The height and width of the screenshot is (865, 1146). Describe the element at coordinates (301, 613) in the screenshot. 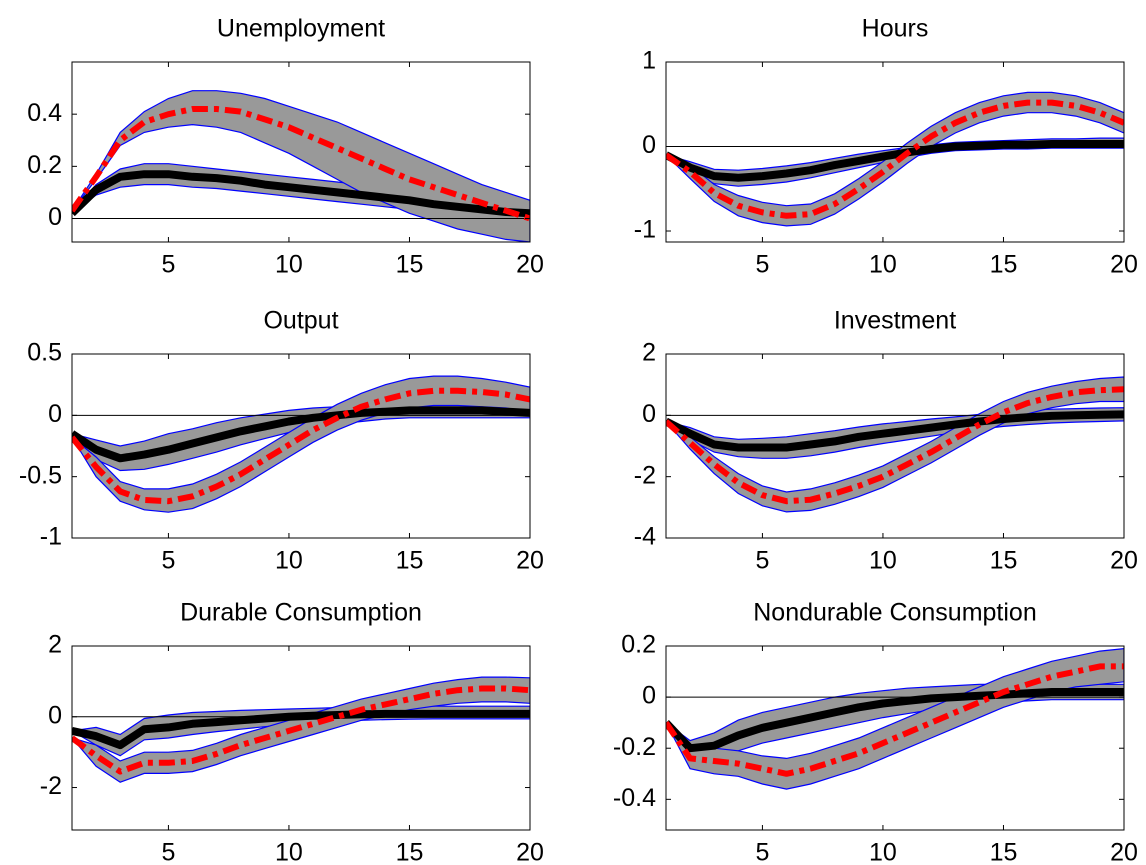

I see `panel-title: Durable Consumption` at that location.